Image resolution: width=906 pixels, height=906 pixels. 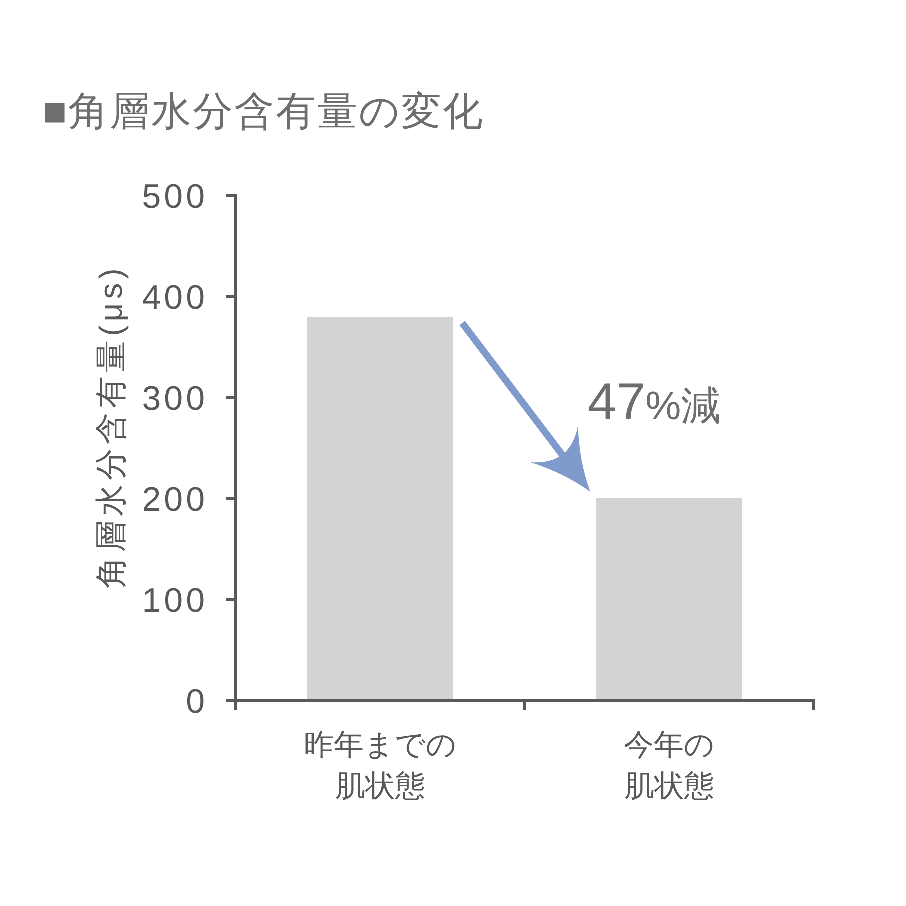 What do you see at coordinates (655, 403) in the screenshot?
I see `annotation: 47%減` at bounding box center [655, 403].